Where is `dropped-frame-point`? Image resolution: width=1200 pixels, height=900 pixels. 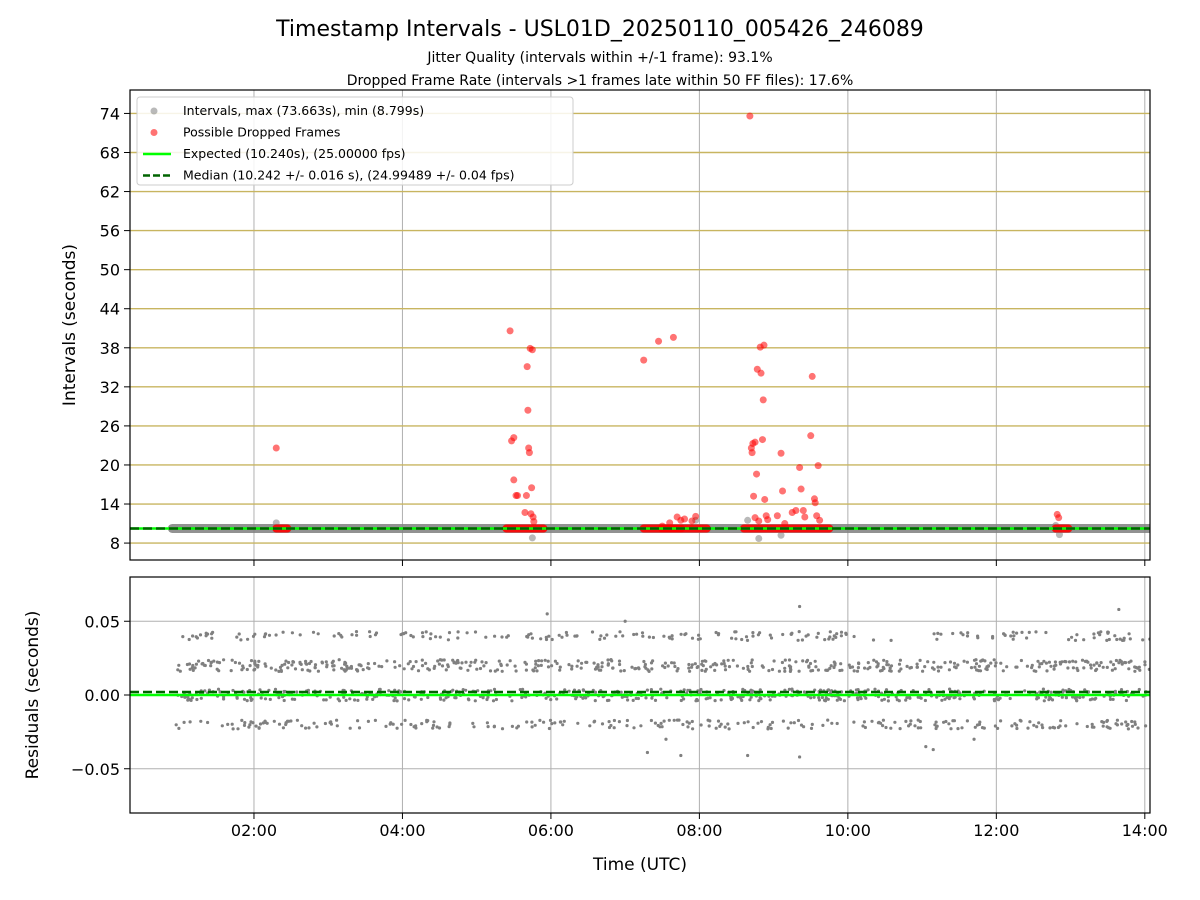 dropped-frame-point is located at coordinates (801, 489).